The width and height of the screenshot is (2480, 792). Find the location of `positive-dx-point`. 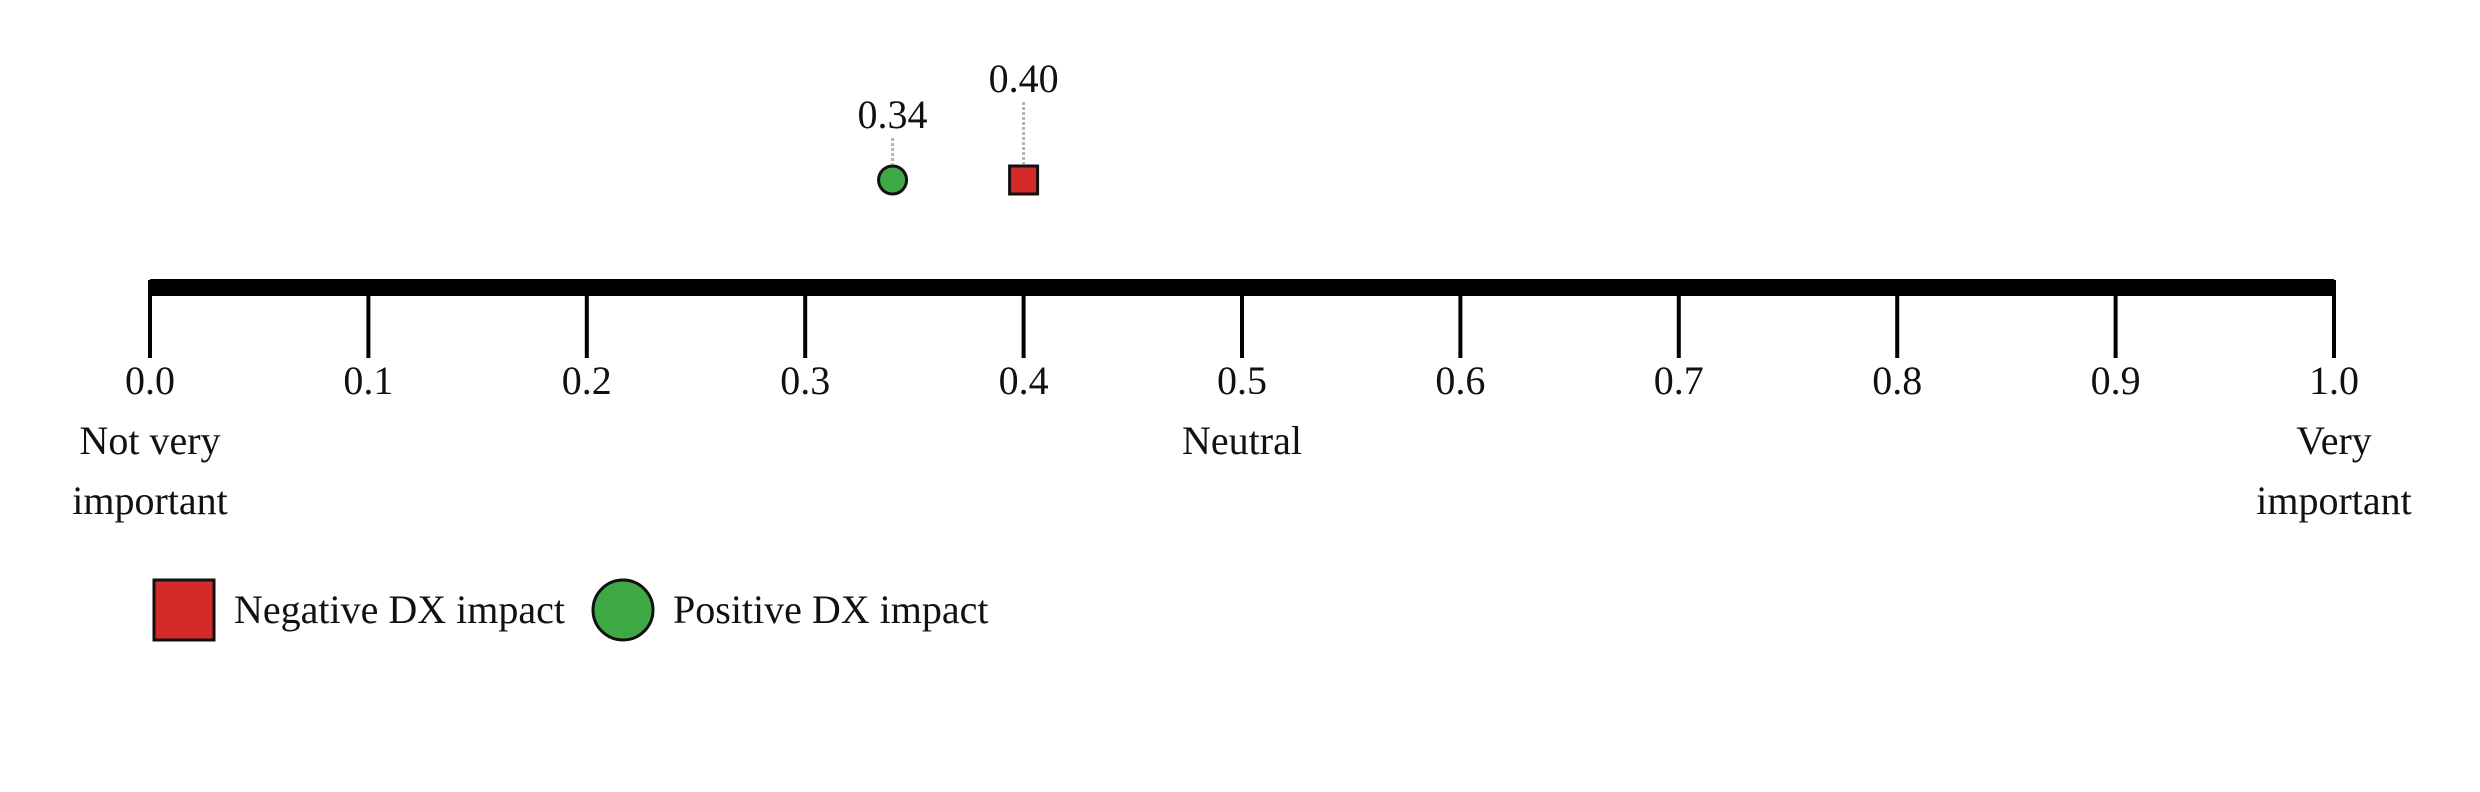

positive-dx-point is located at coordinates (893, 180).